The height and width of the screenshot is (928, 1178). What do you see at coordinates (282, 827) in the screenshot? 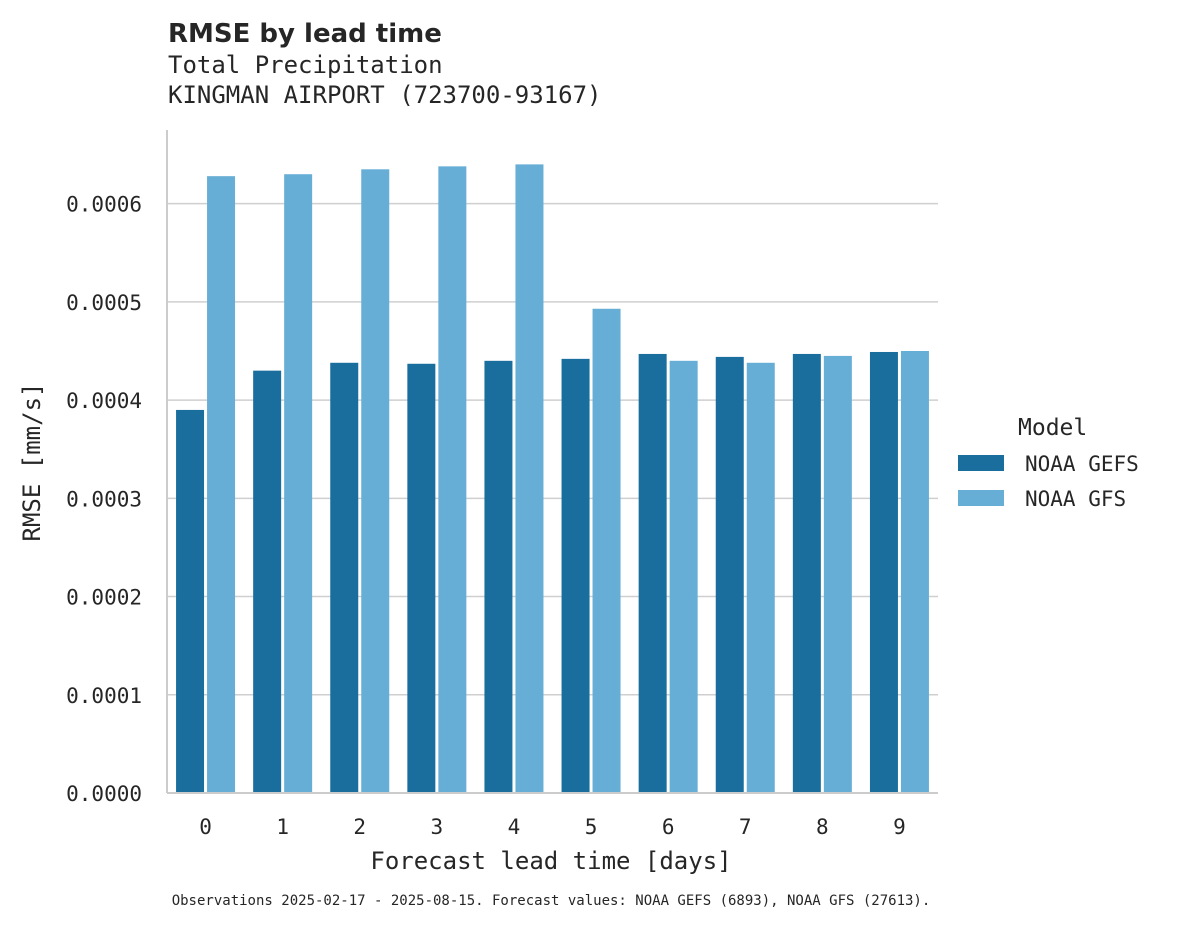
I see `x-tick-label-1: 1` at bounding box center [282, 827].